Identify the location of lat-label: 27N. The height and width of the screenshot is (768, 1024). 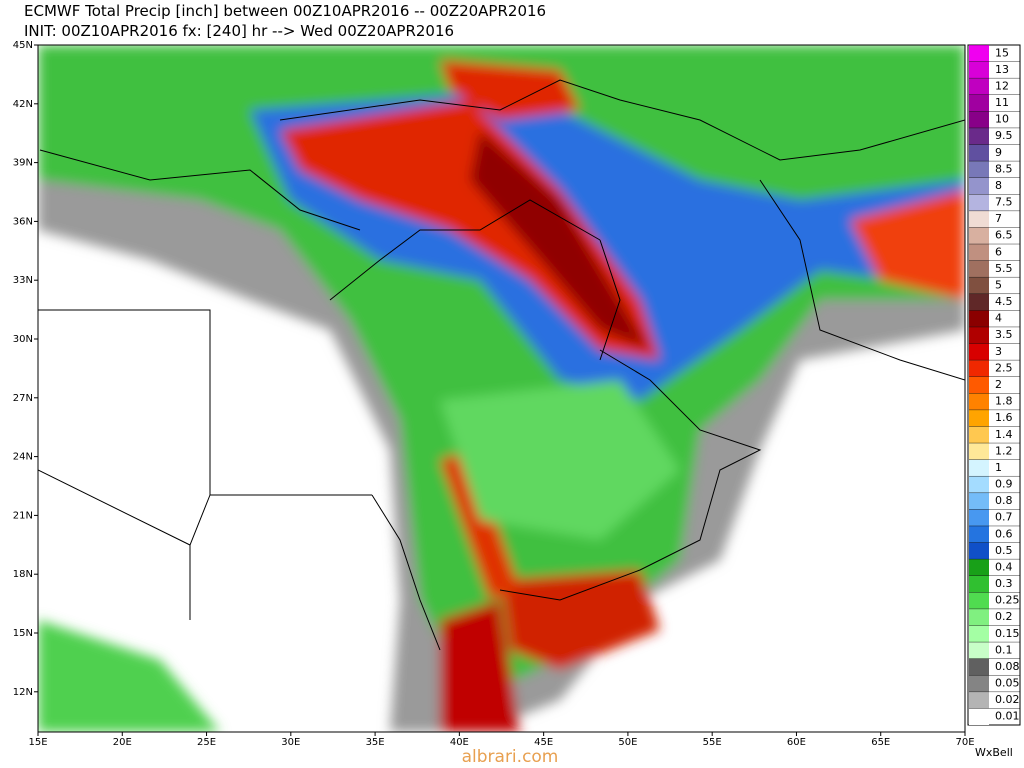
(23, 398).